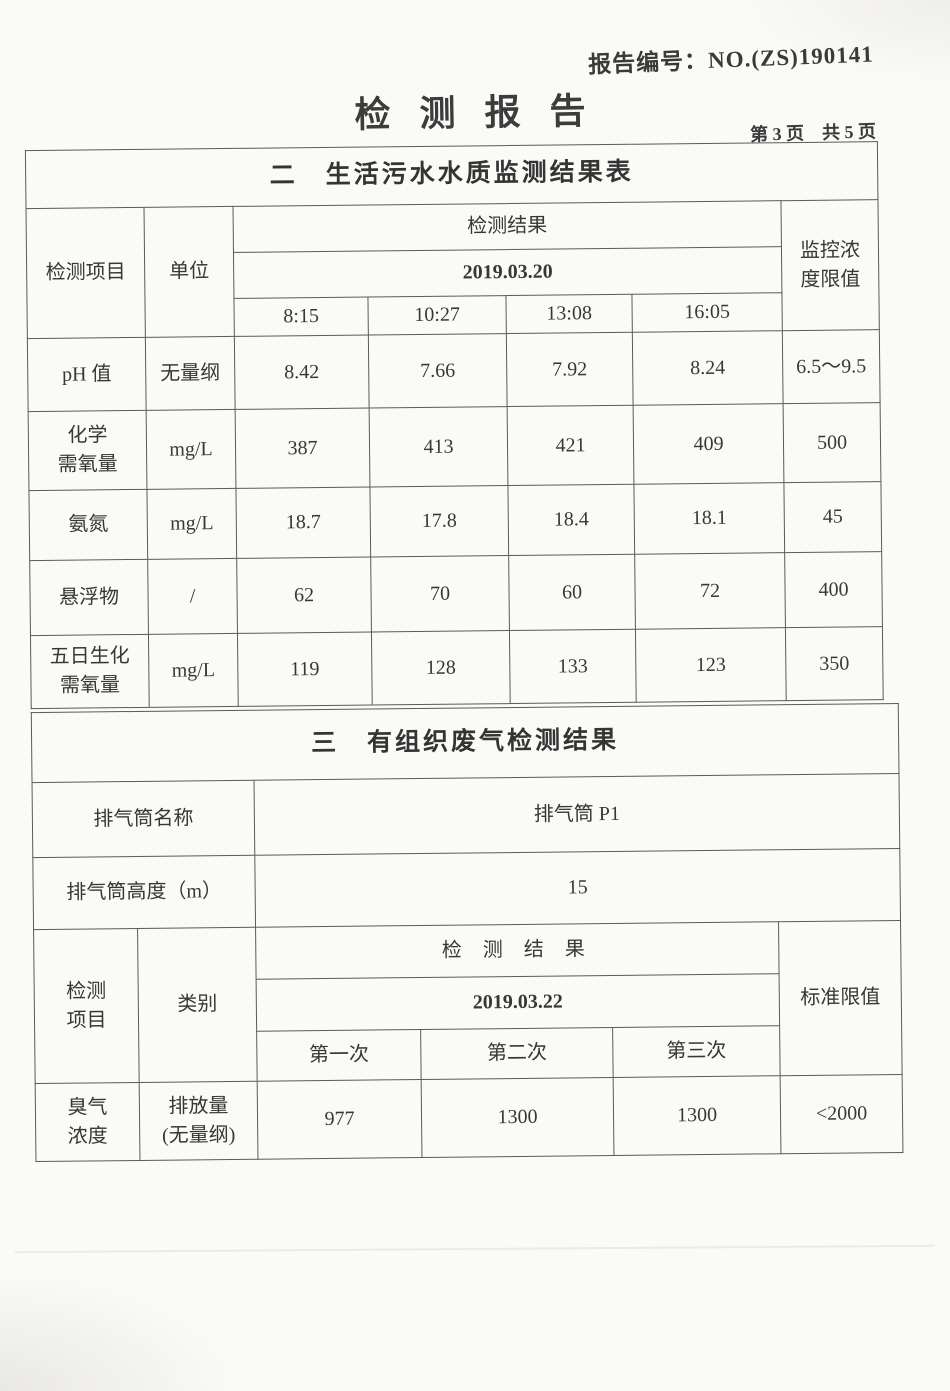  I want to click on section-title-waste-gas: 三 有组织废气检测结果, so click(465, 743).